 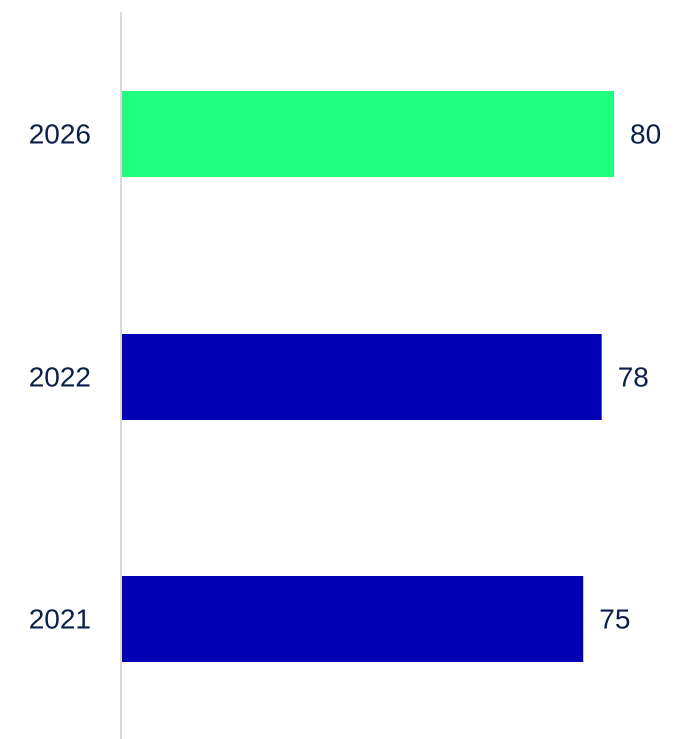 What do you see at coordinates (633, 377) in the screenshot?
I see `value-label-2022: 78` at bounding box center [633, 377].